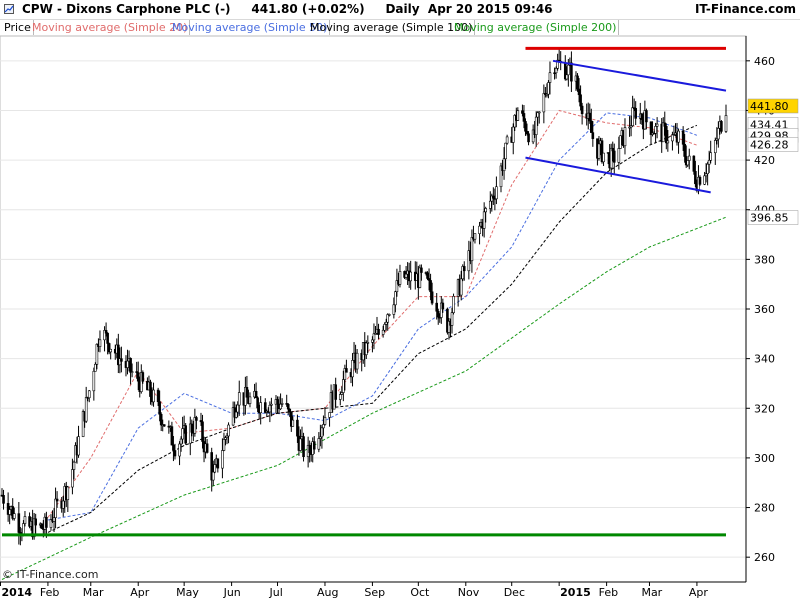 The image size is (800, 600). Describe the element at coordinates (276, 592) in the screenshot. I see `x-tick-label: Jul` at that location.